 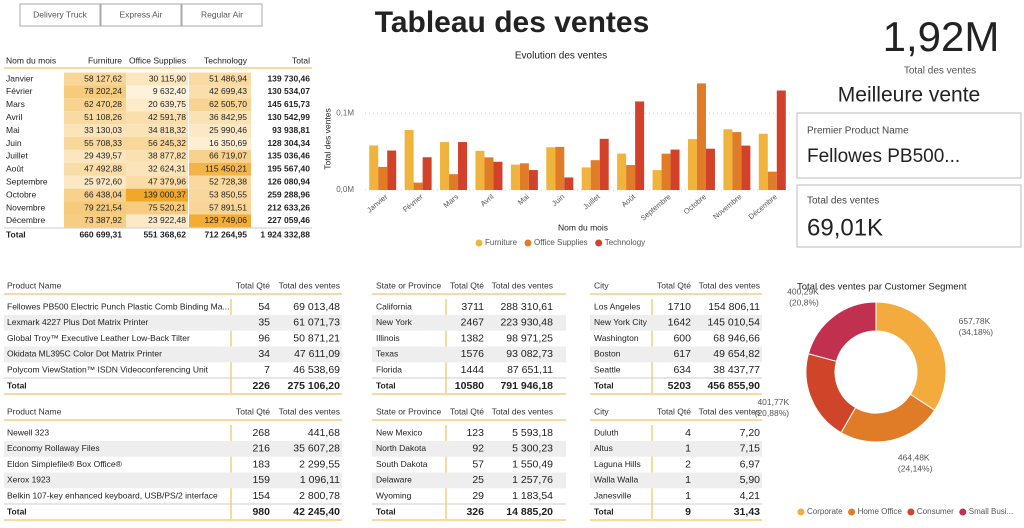 I want to click on matrix-cell: 56 245,32, so click(x=167, y=143).